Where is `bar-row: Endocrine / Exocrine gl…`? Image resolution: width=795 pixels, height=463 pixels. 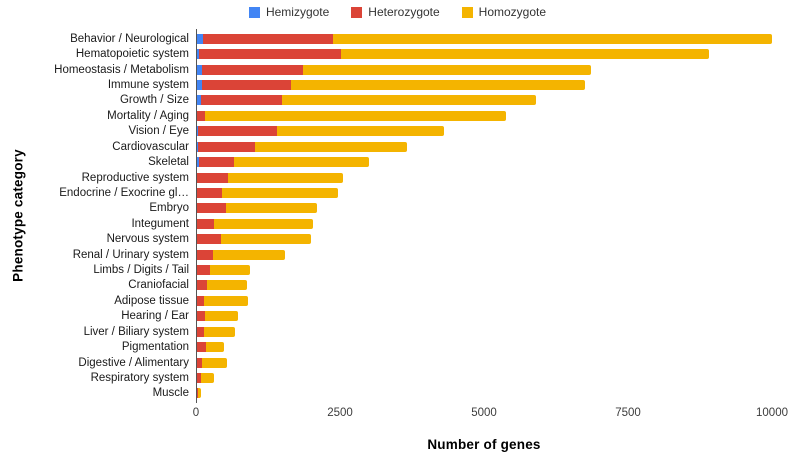
bar-row: Endocrine / Exocrine gl… is located at coordinates (386, 192).